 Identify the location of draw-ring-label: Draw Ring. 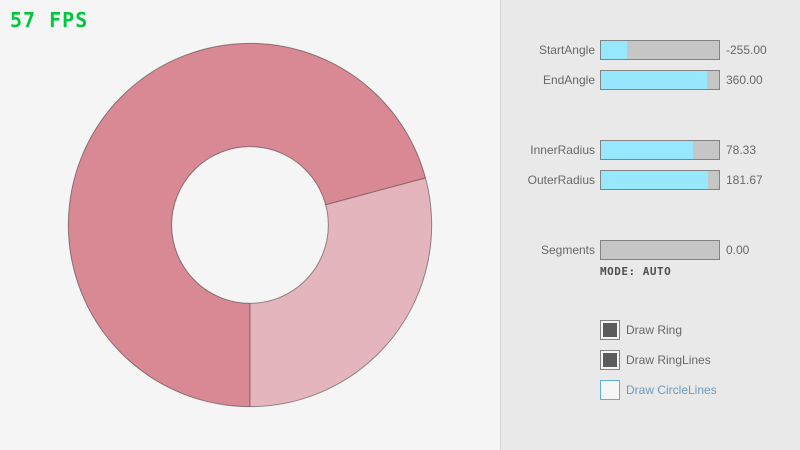
(654, 330).